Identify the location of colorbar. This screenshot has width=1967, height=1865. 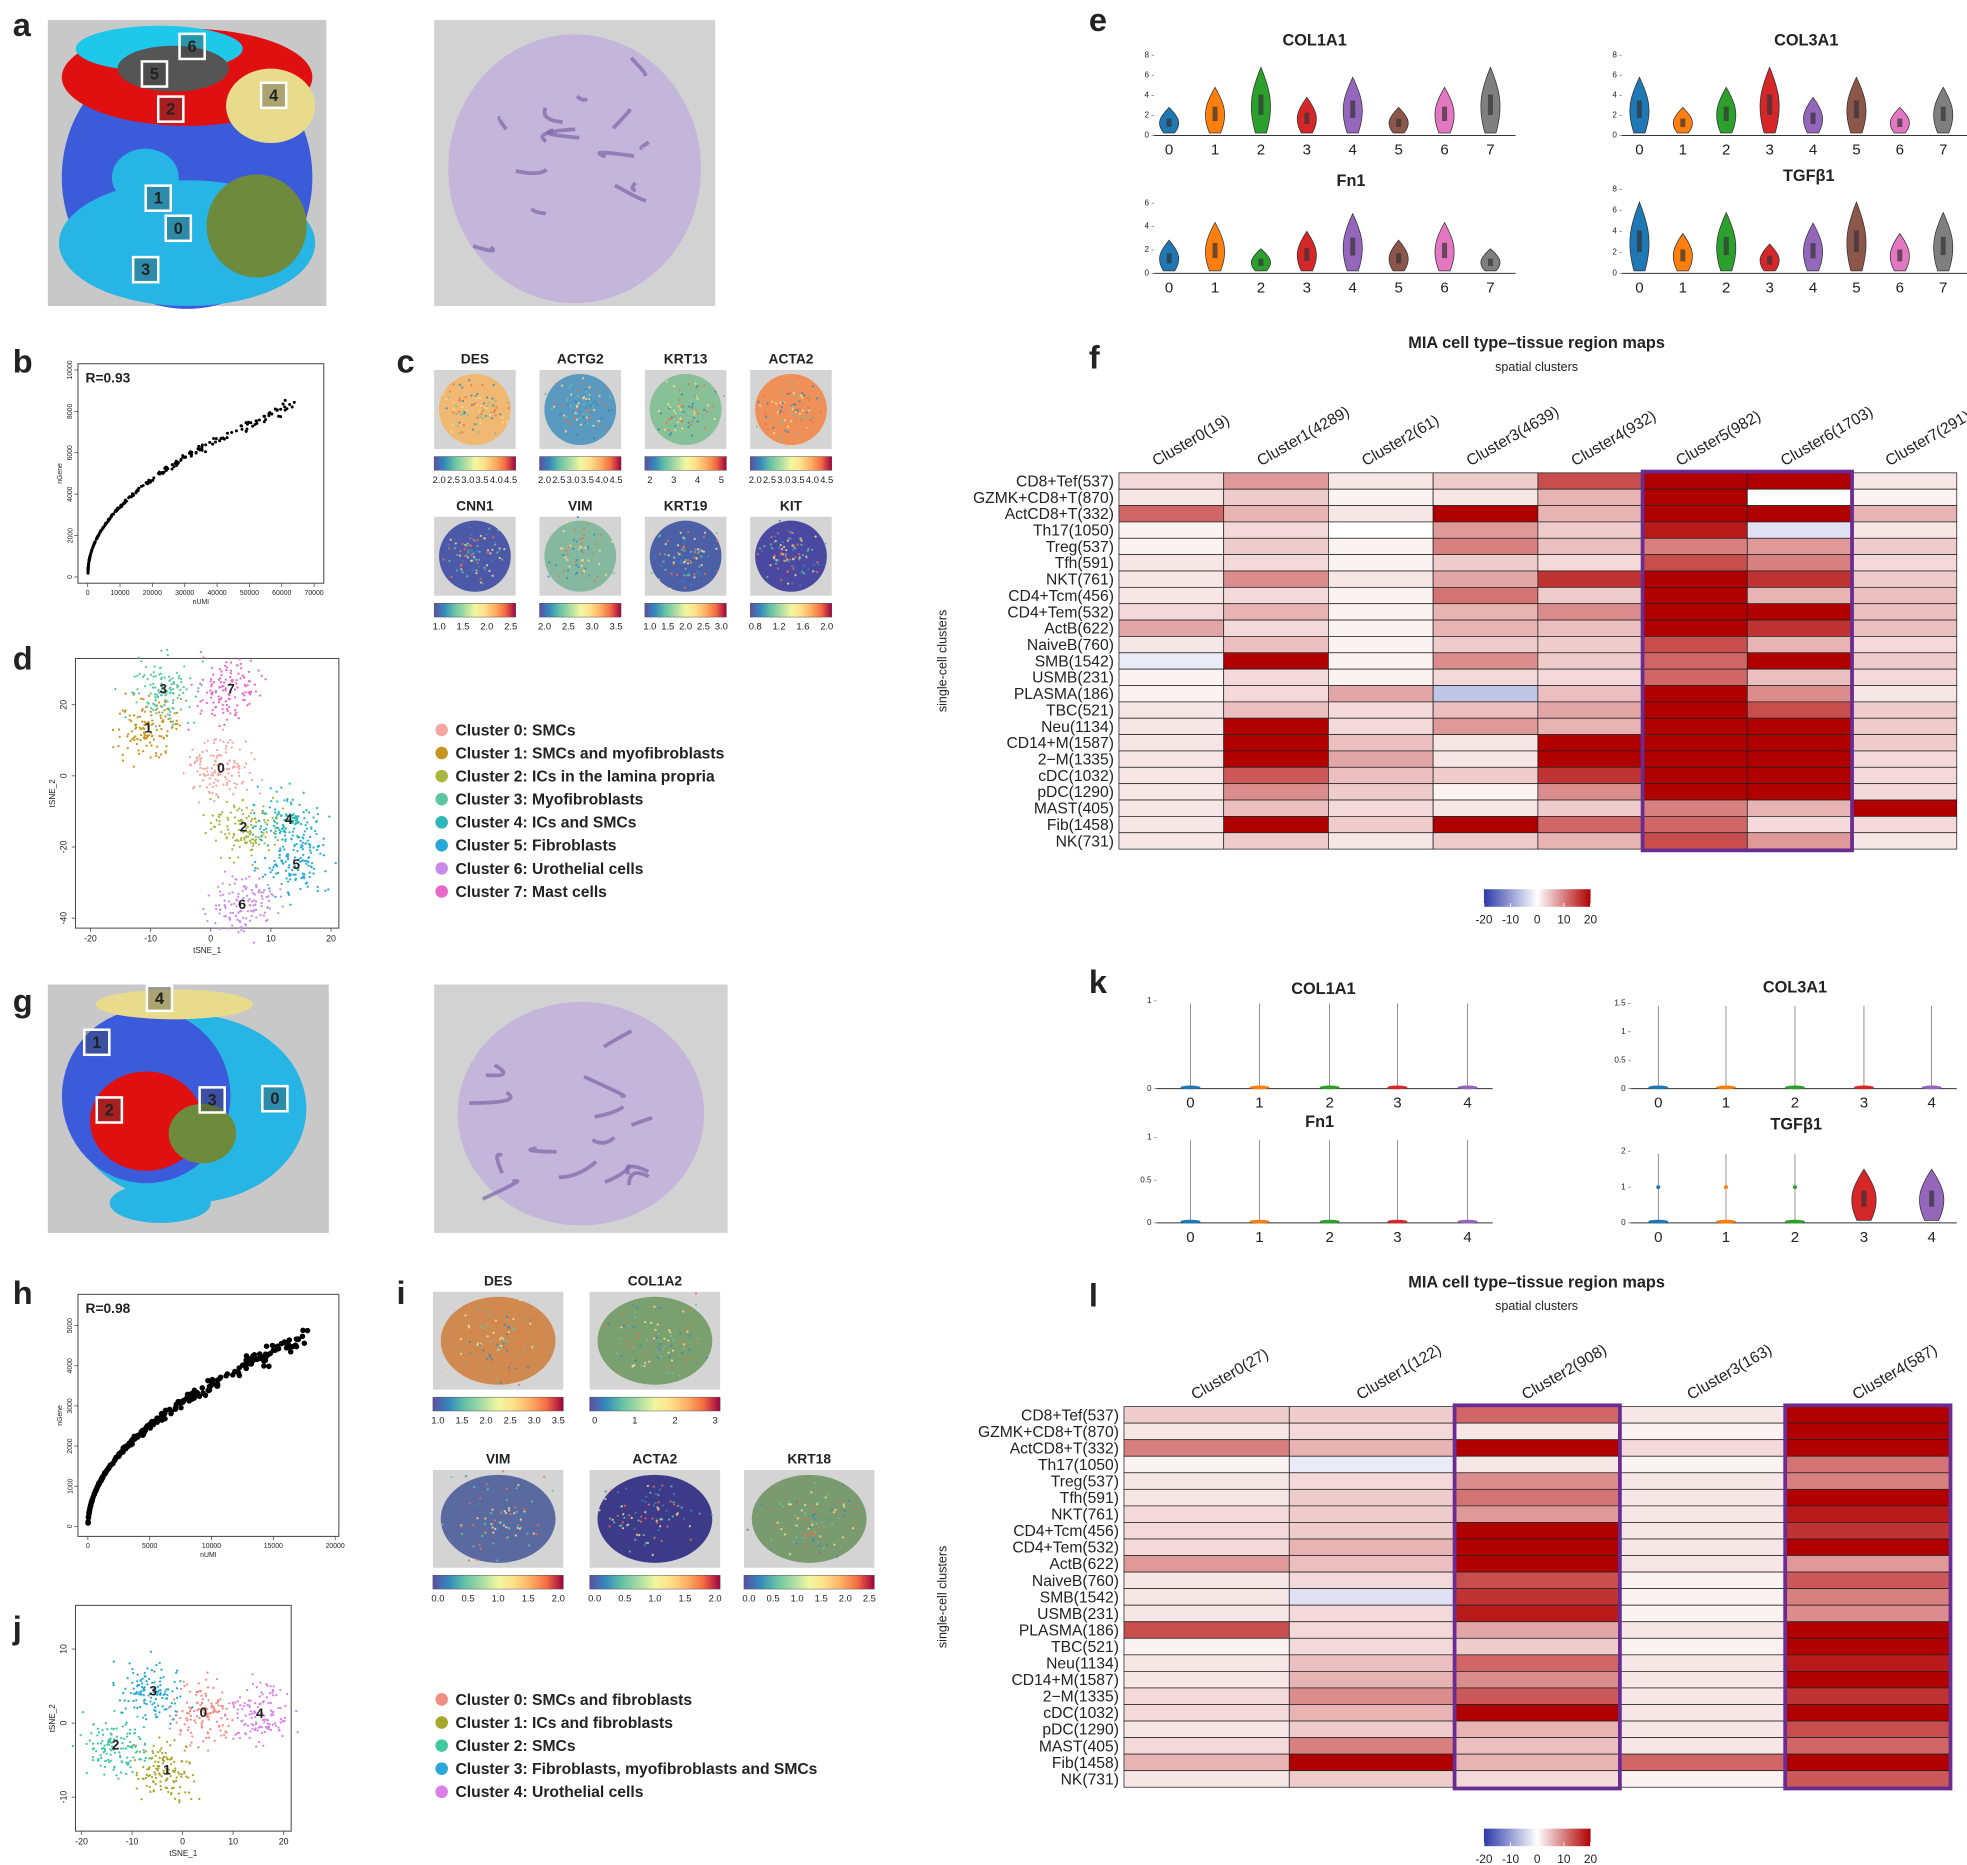
(580, 463).